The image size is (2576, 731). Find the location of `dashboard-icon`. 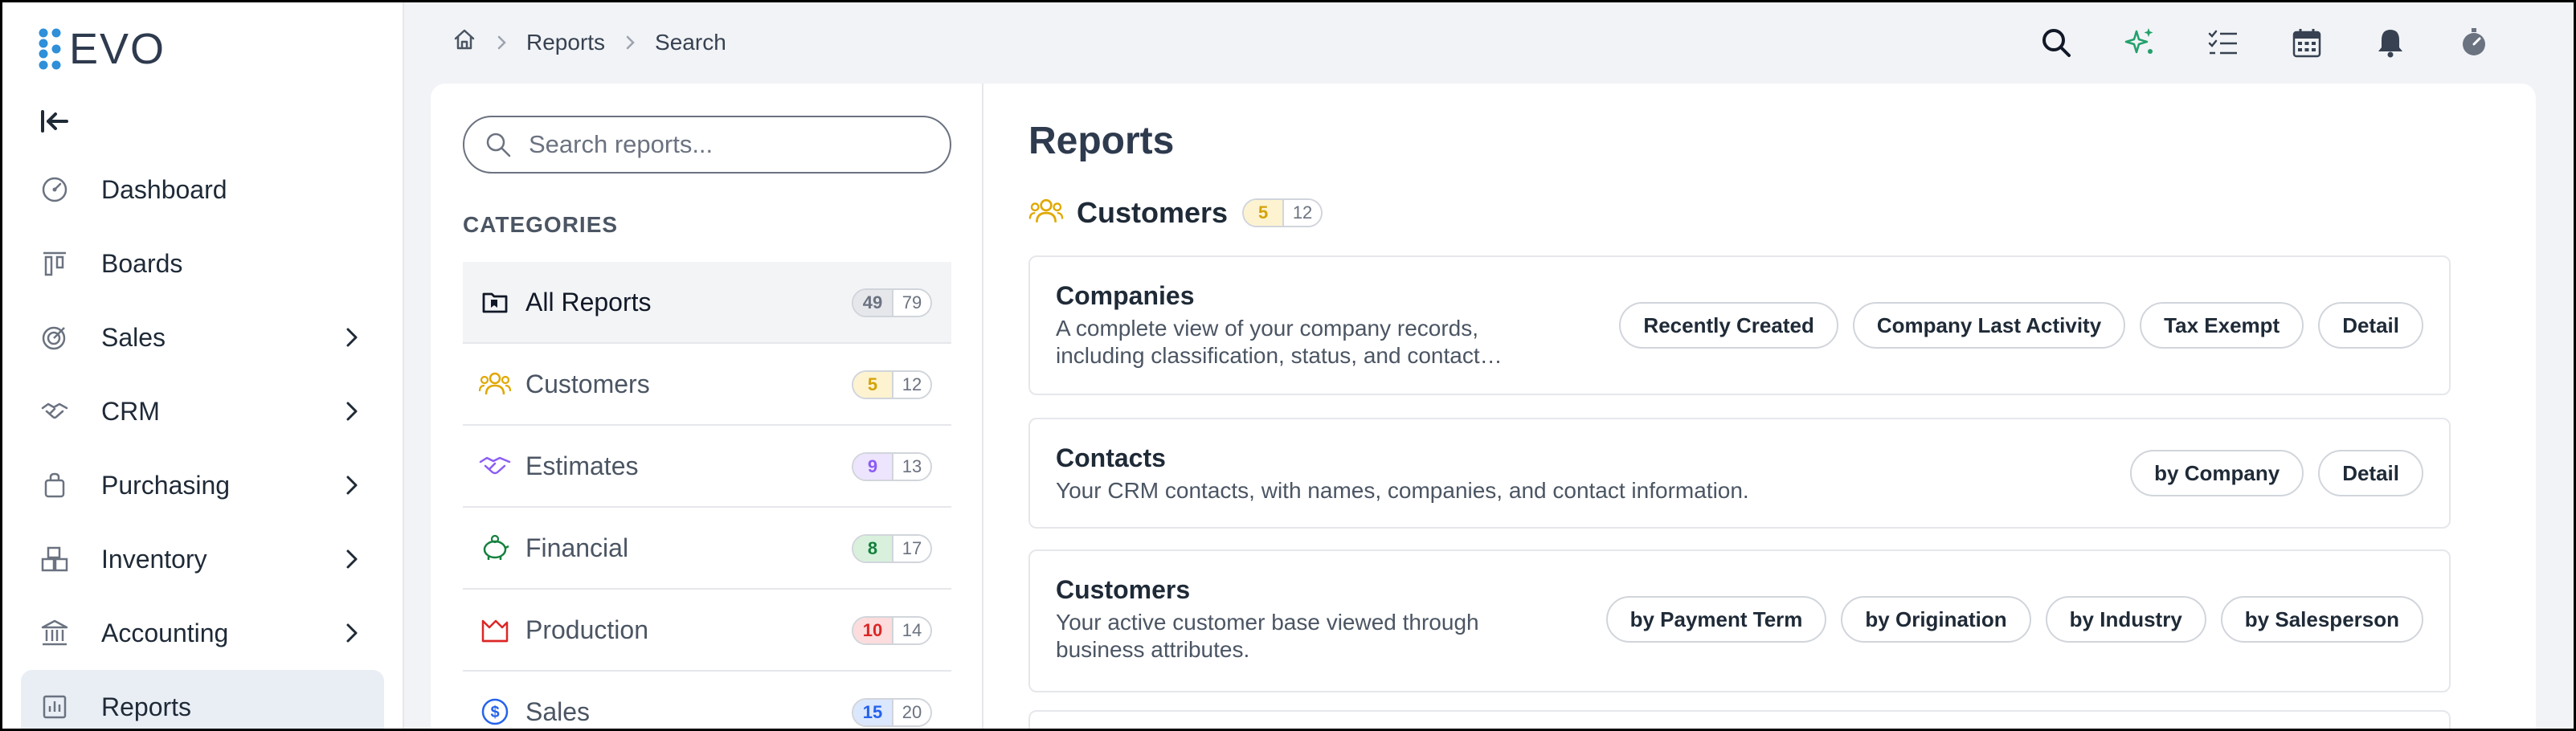

dashboard-icon is located at coordinates (55, 190).